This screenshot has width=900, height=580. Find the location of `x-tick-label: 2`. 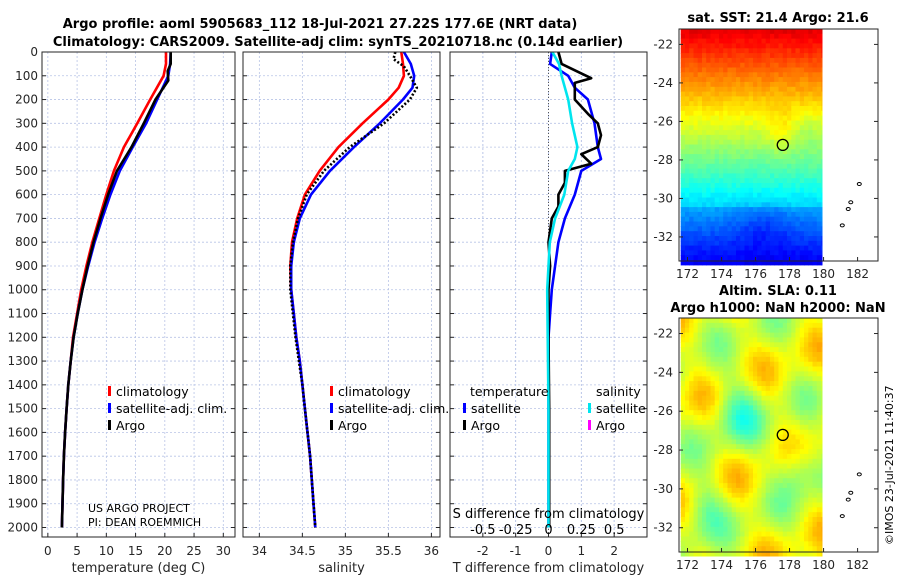

x-tick-label: 2 is located at coordinates (614, 551).